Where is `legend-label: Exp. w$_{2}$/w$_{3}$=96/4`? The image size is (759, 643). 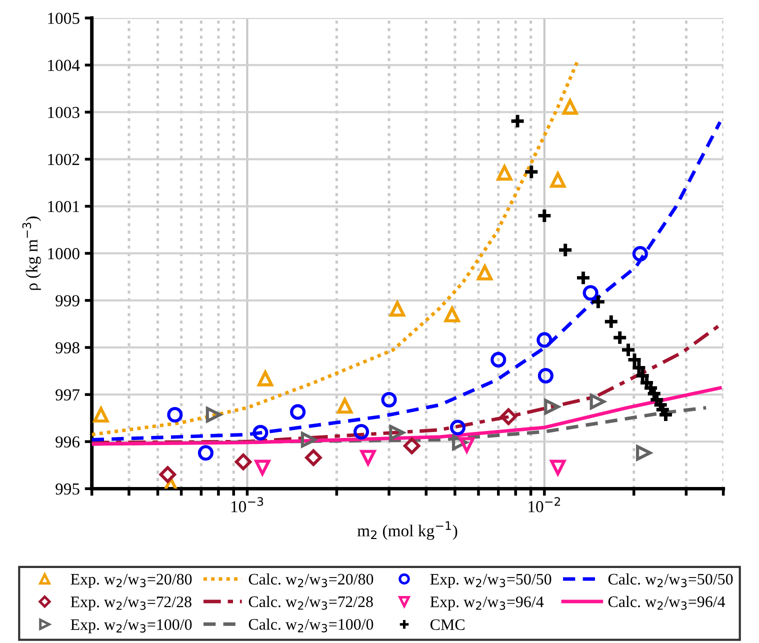
legend-label: Exp. w$_{2}$/w$_{3}$=96/4 is located at coordinates (487, 603).